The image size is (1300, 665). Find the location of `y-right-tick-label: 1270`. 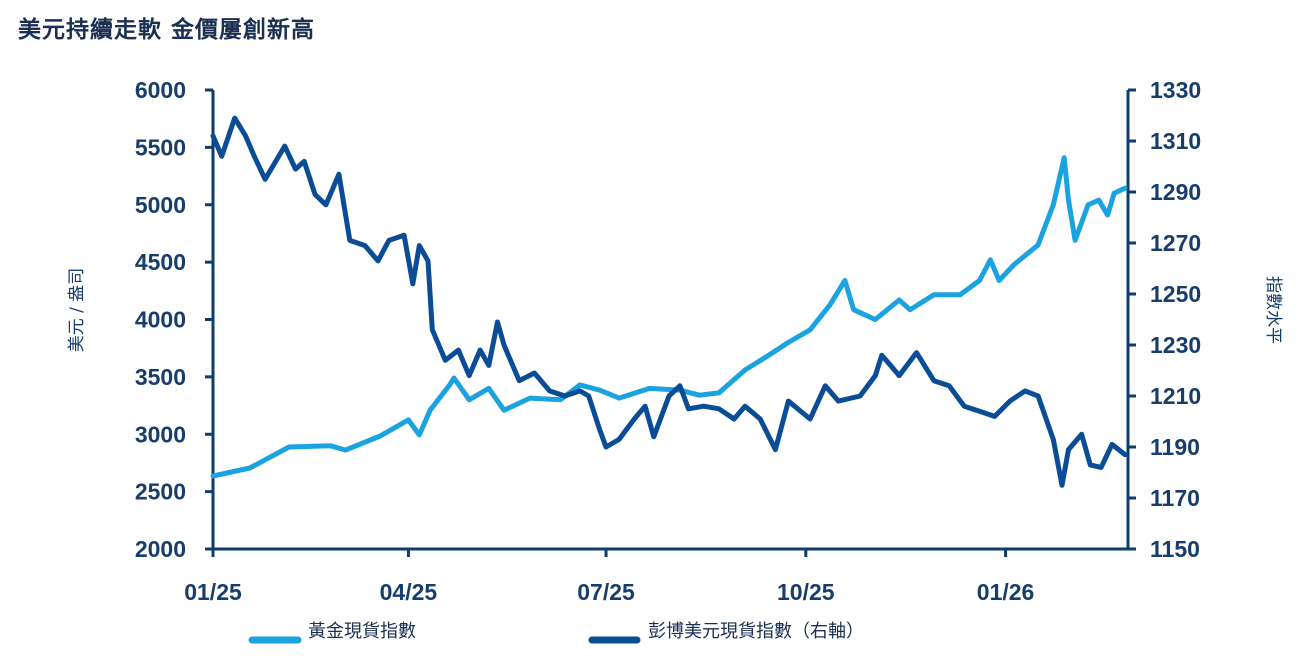

y-right-tick-label: 1270 is located at coordinates (1175, 243).